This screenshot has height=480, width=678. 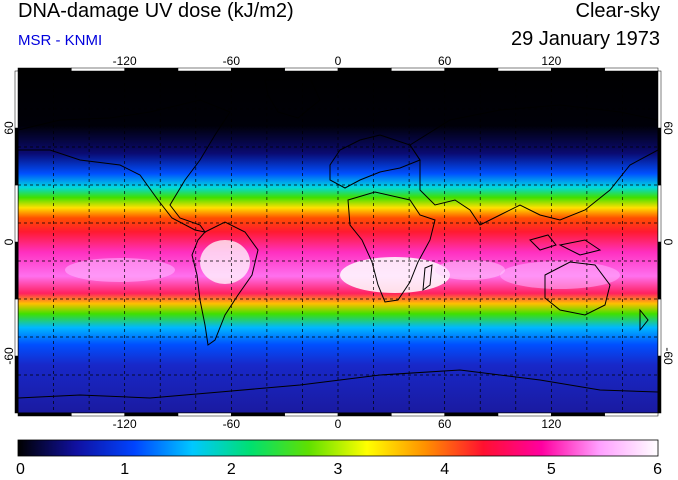 I want to click on colorbar-tick-label: 3, so click(x=338, y=469).